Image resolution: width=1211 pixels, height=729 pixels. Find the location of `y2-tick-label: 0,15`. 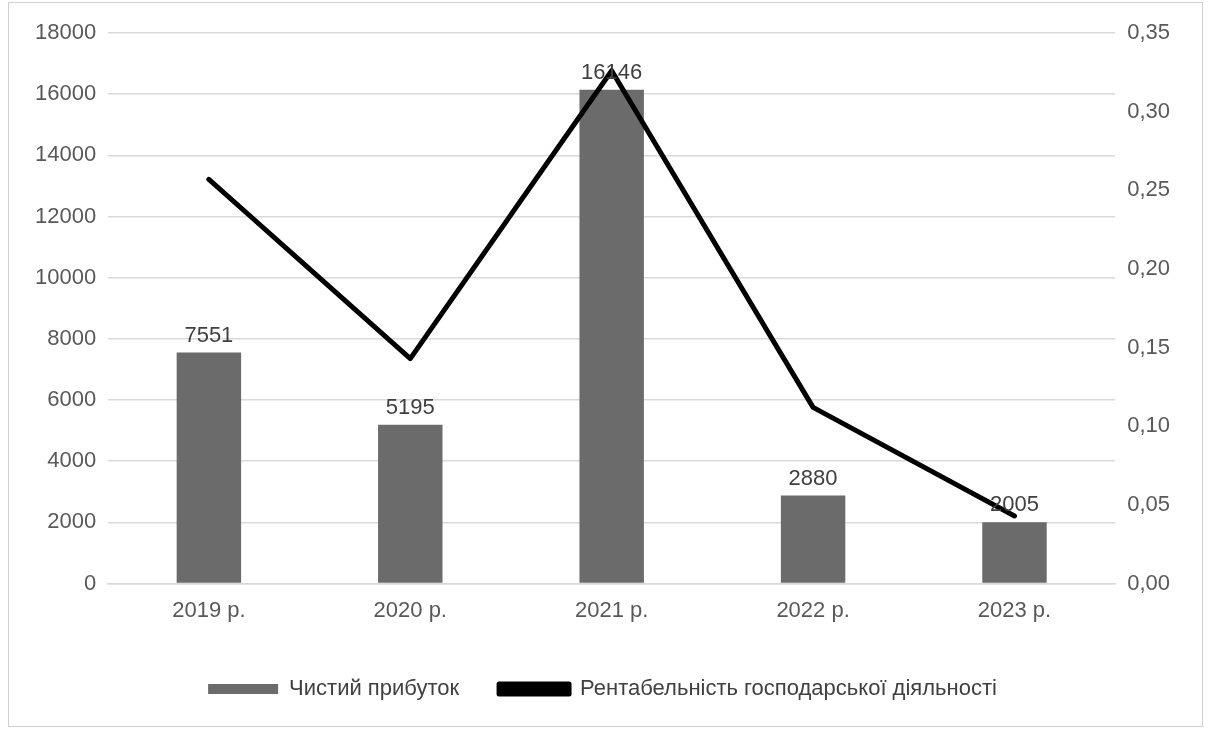

y2-tick-label: 0,15 is located at coordinates (1149, 346).